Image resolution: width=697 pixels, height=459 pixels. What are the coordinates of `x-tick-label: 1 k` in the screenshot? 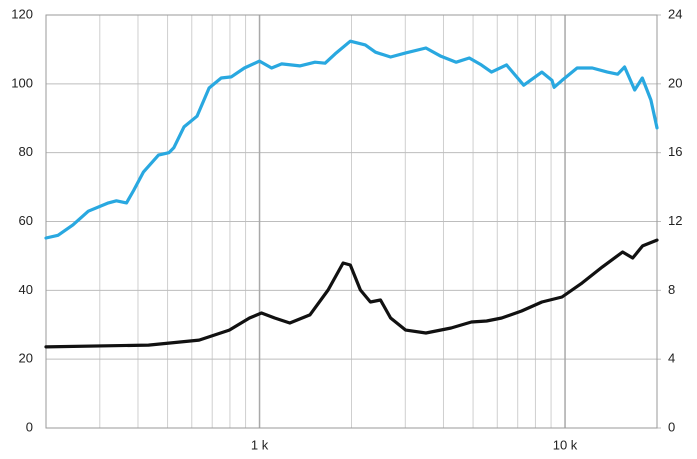 It's located at (260, 444).